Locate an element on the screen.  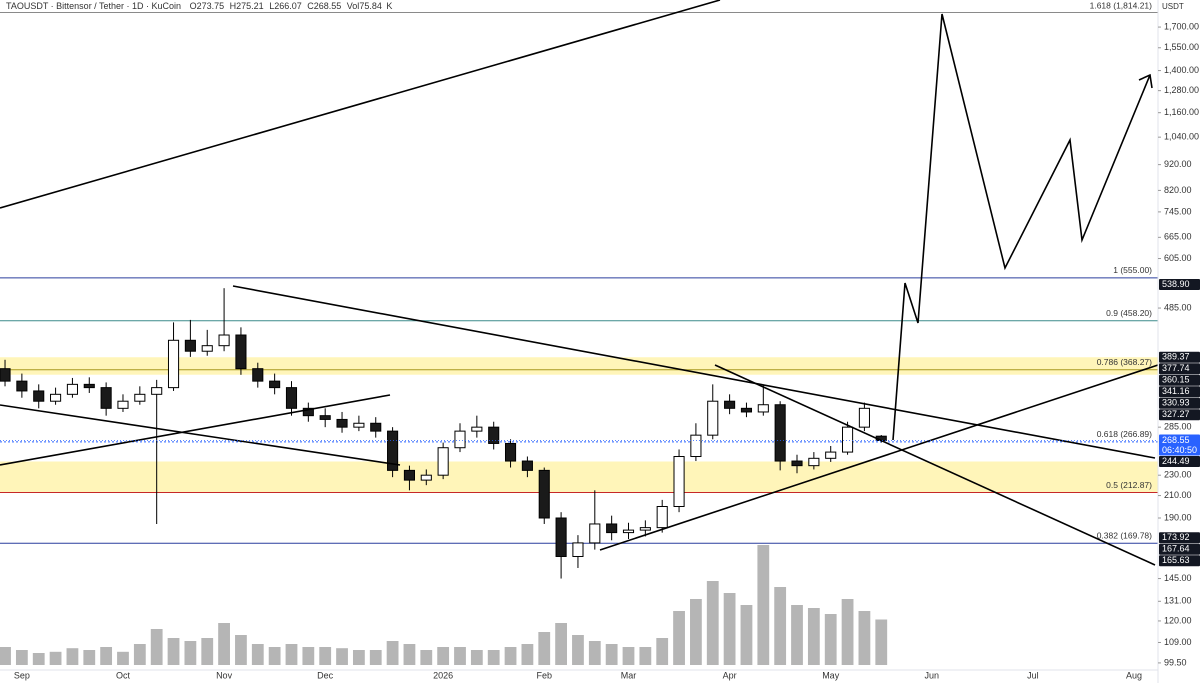
y-tick-label: 1,040.00 is located at coordinates (1181, 137).